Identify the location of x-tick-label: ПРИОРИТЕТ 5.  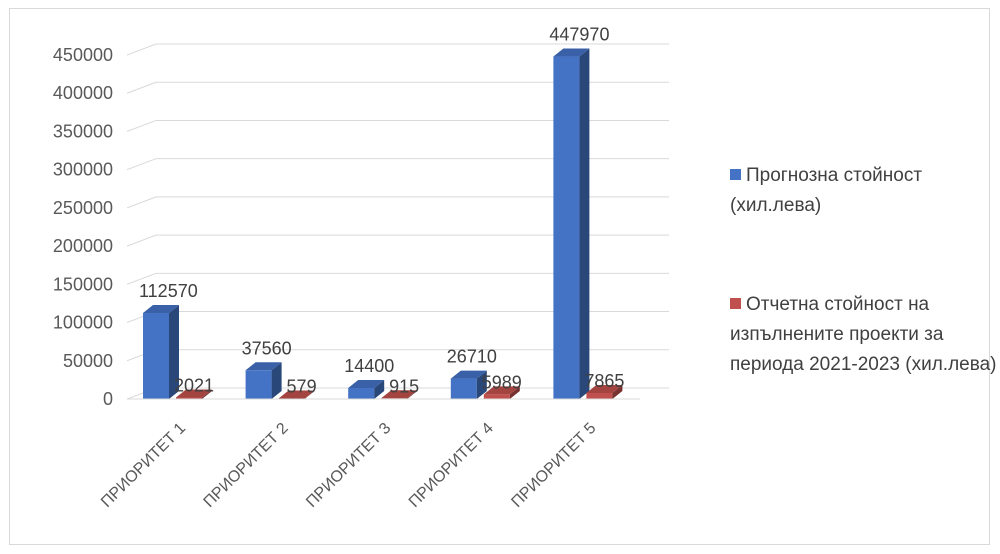
(553, 465).